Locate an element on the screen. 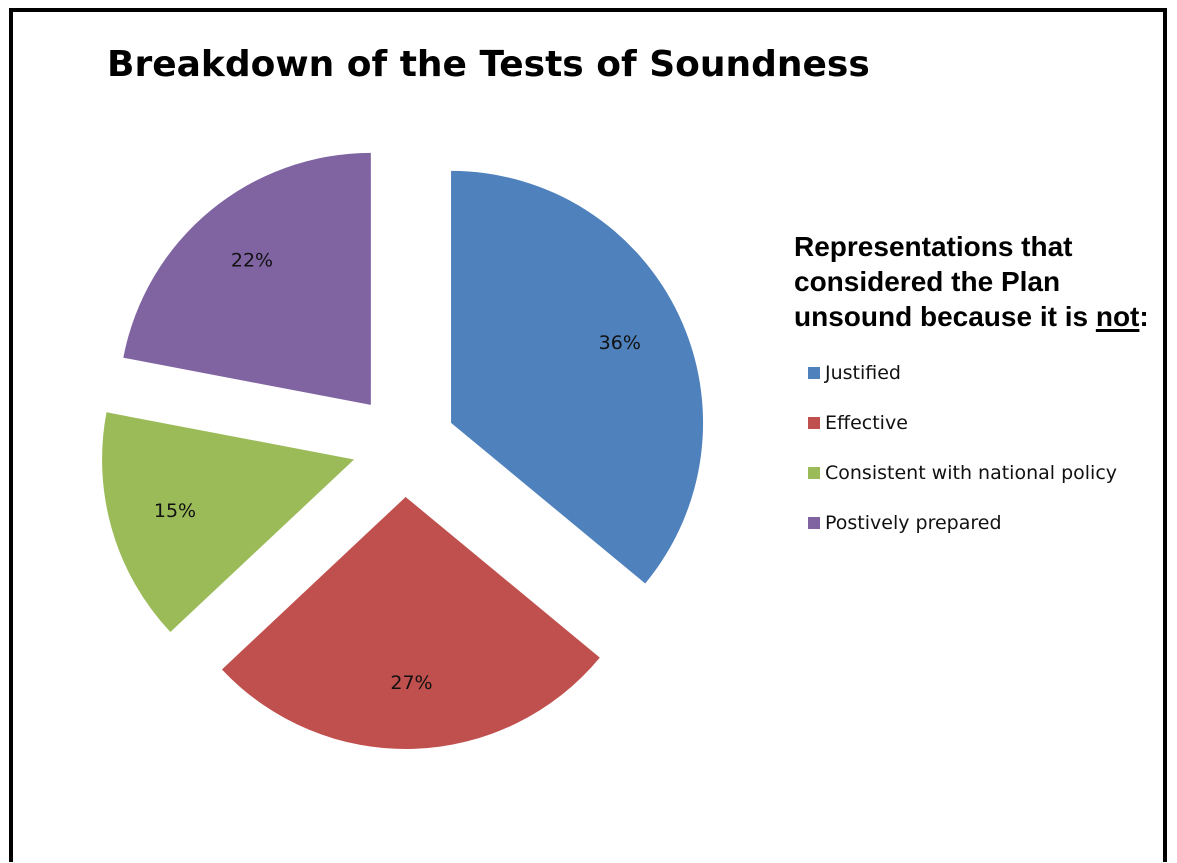  pie-slice-postively-prepared is located at coordinates (247, 278).